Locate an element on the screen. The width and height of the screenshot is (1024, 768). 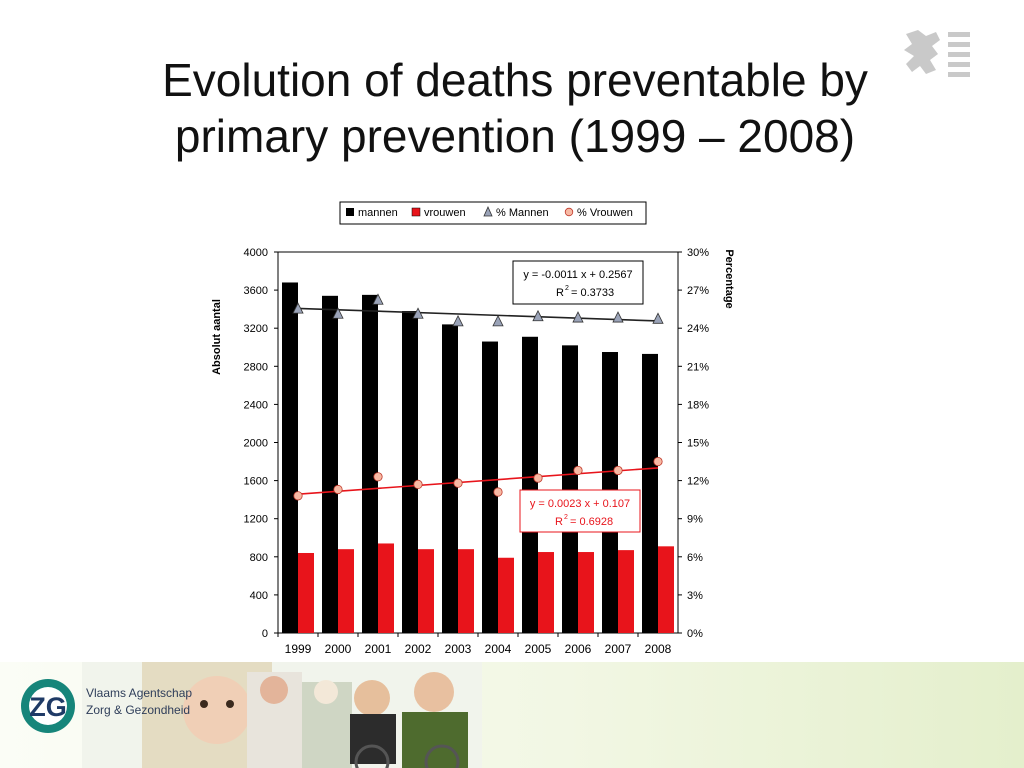
trendlines-layer is located at coordinates (478, 401).